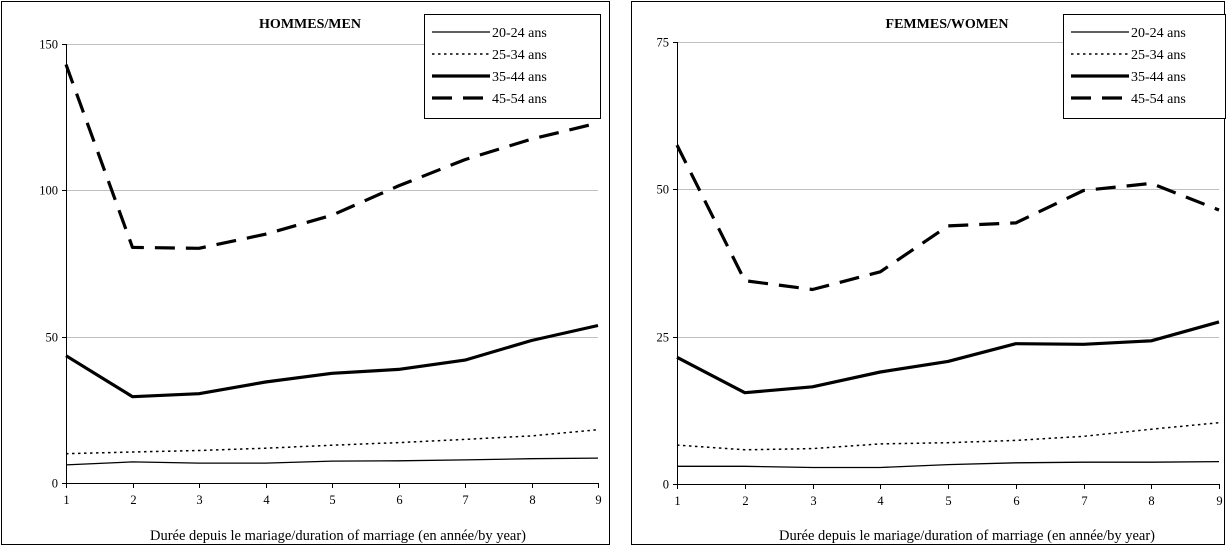 Image resolution: width=1226 pixels, height=546 pixels. I want to click on y-tick-label: 150, so click(48, 45).